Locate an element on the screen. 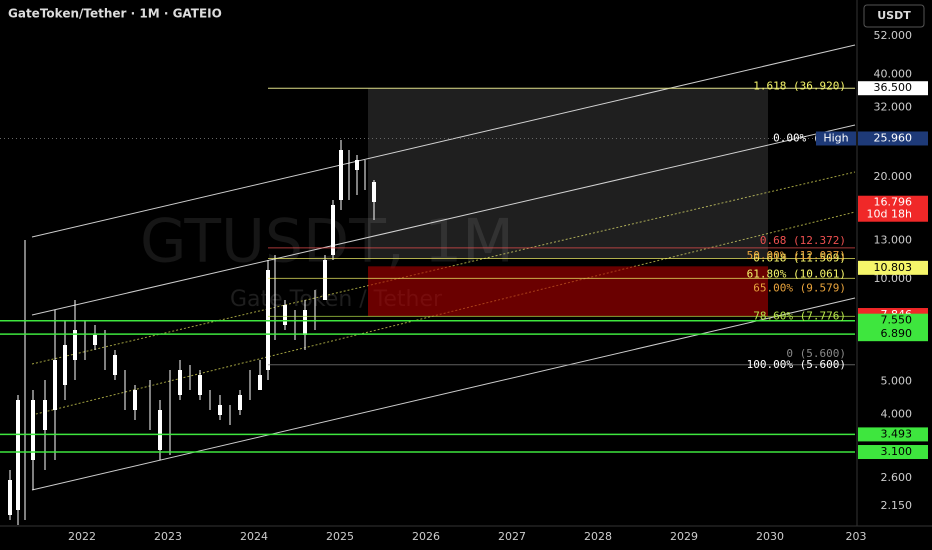 This screenshot has height=550, width=932. price-tick-label: 52.000 is located at coordinates (893, 35).